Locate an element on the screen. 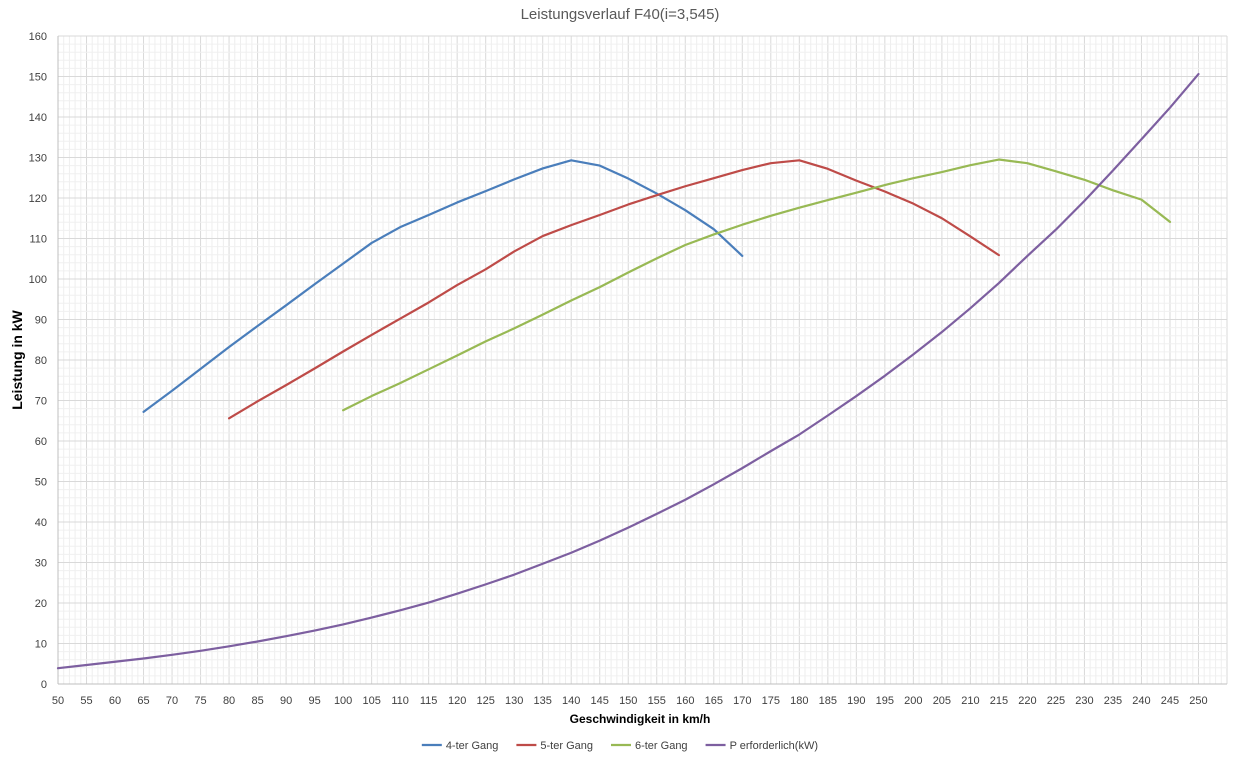  y-tick-label: 140 is located at coordinates (38, 118).